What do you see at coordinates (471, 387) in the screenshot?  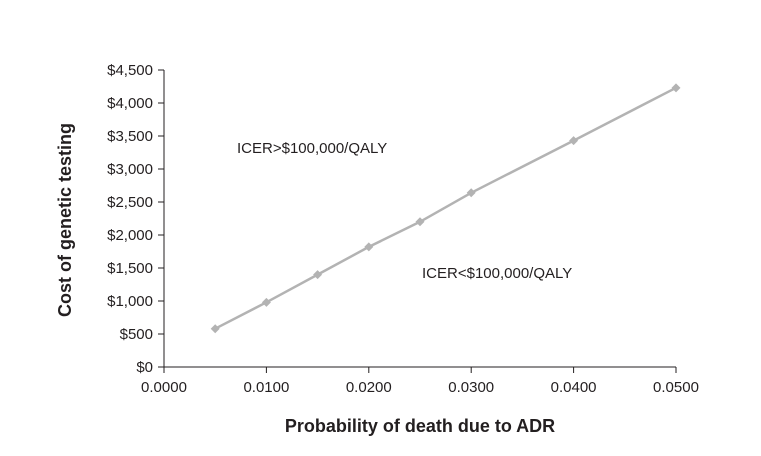 I see `x-tick-label: 0.0300` at bounding box center [471, 387].